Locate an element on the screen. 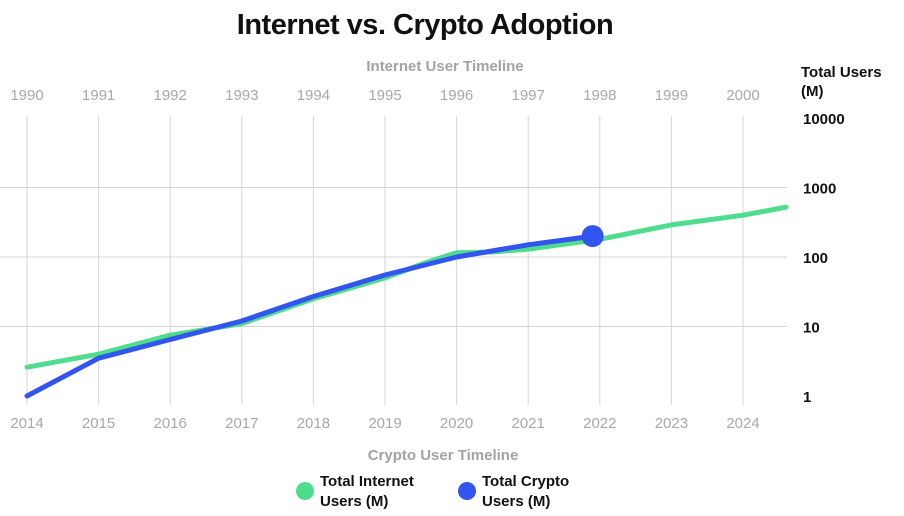 Image resolution: width=904 pixels, height=516 pixels. top-axis-tick-label: 1993 is located at coordinates (241, 95).